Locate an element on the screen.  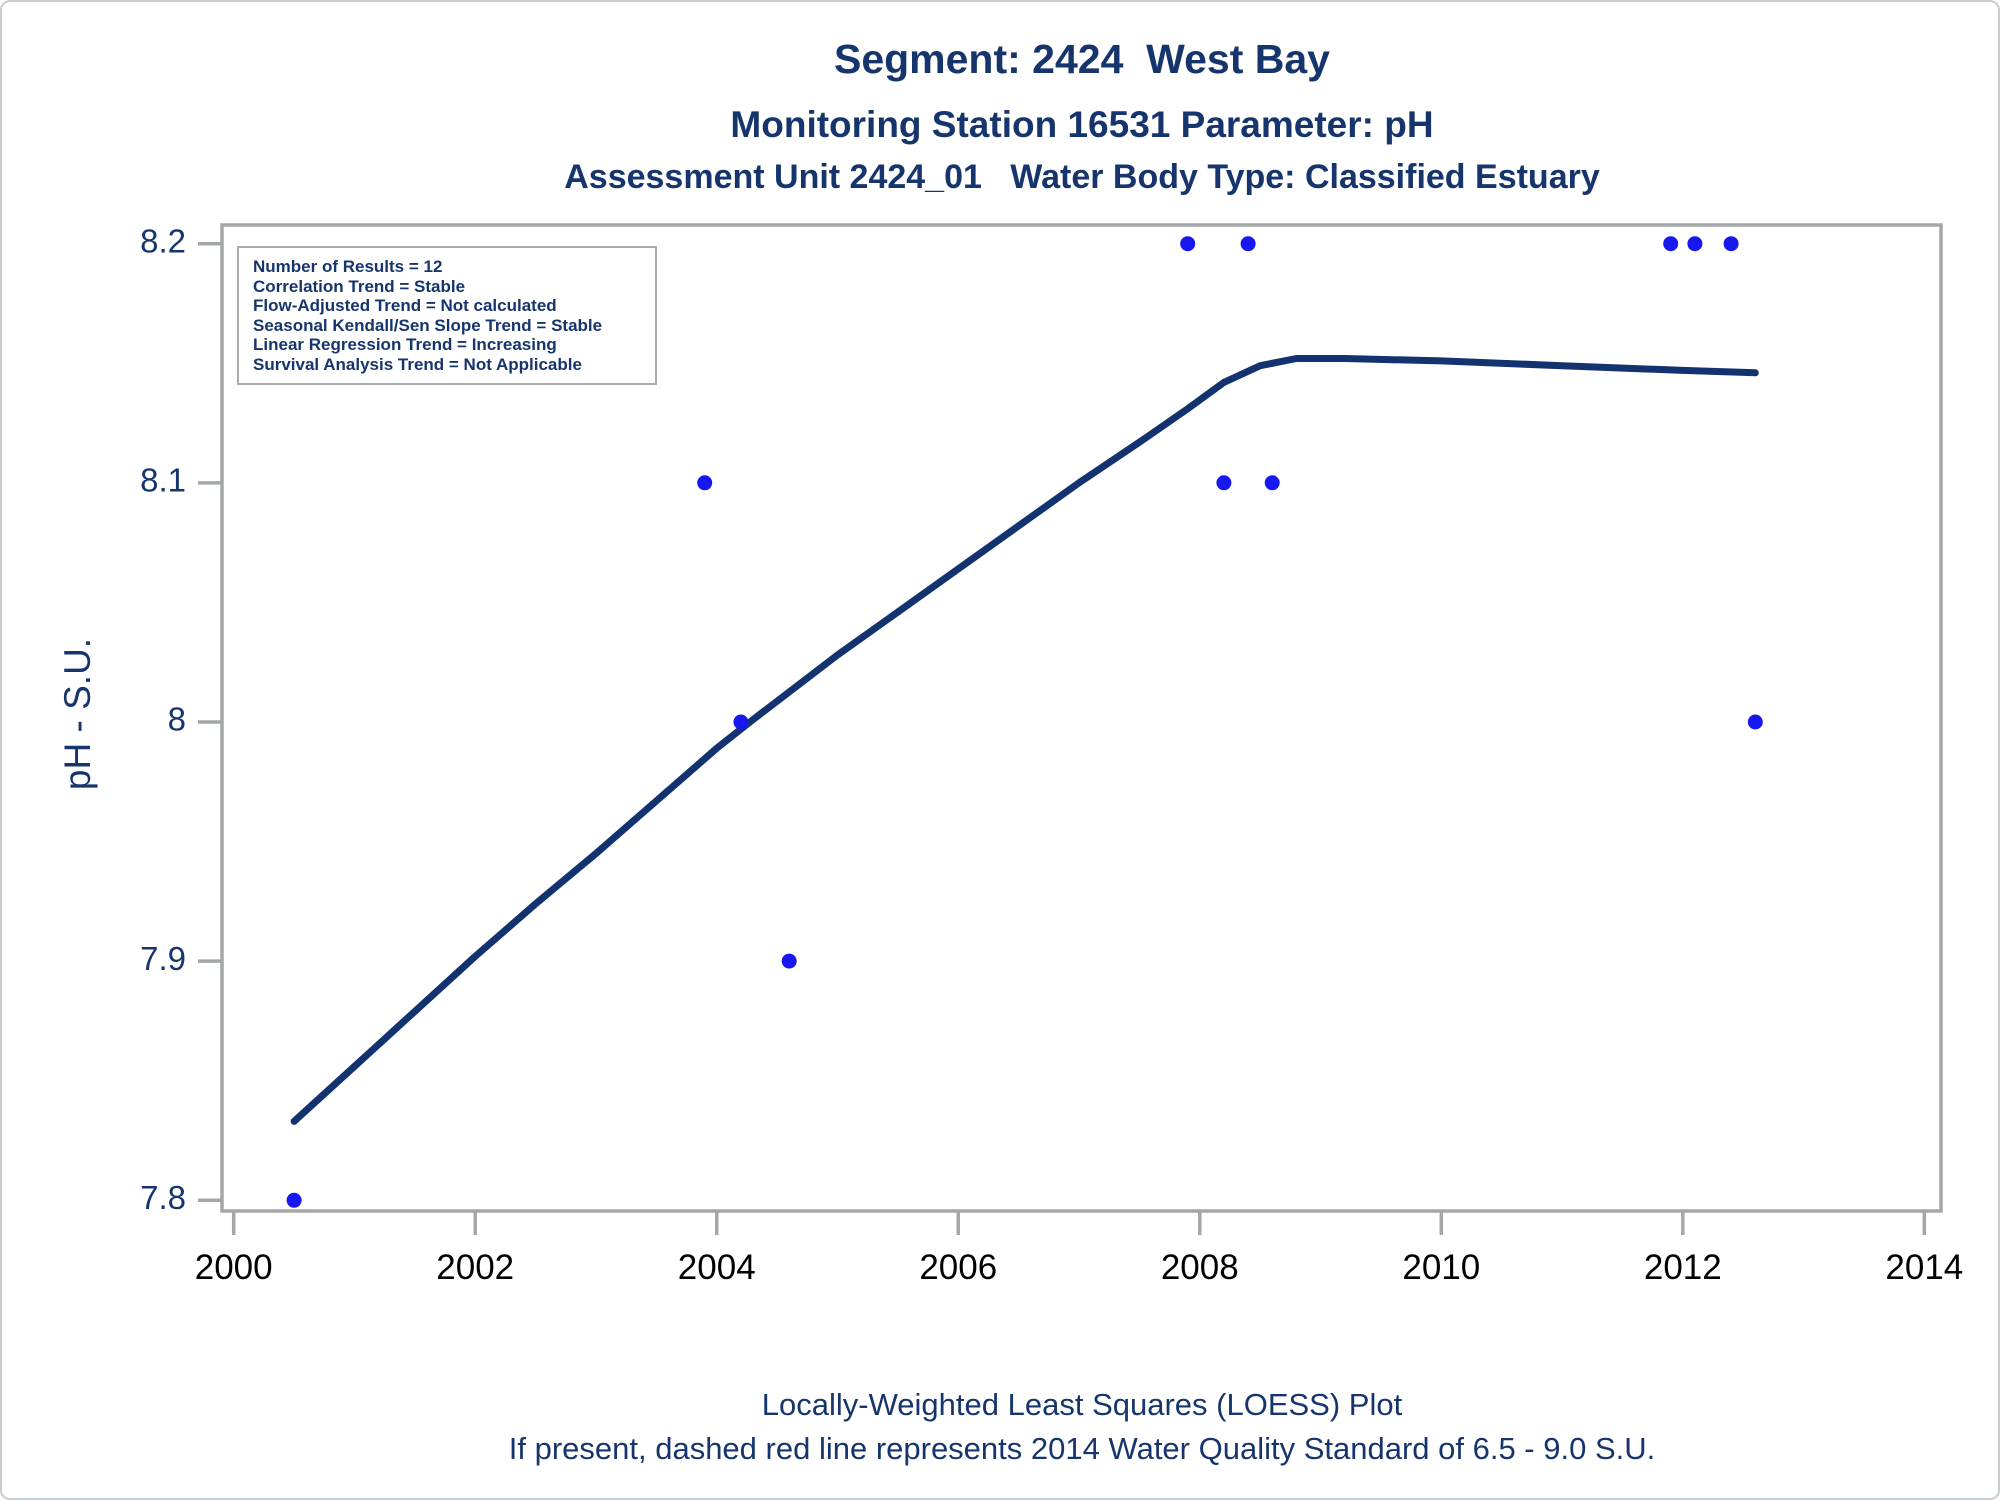
stat-line: Flow-Adjusted Trend = Not calculated is located at coordinates (405, 305).